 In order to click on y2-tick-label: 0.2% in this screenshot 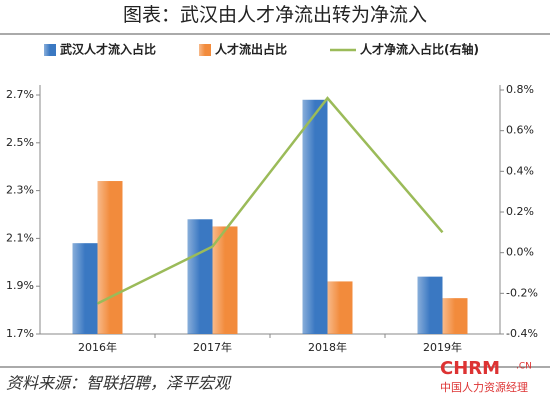, I will do `click(520, 211)`.